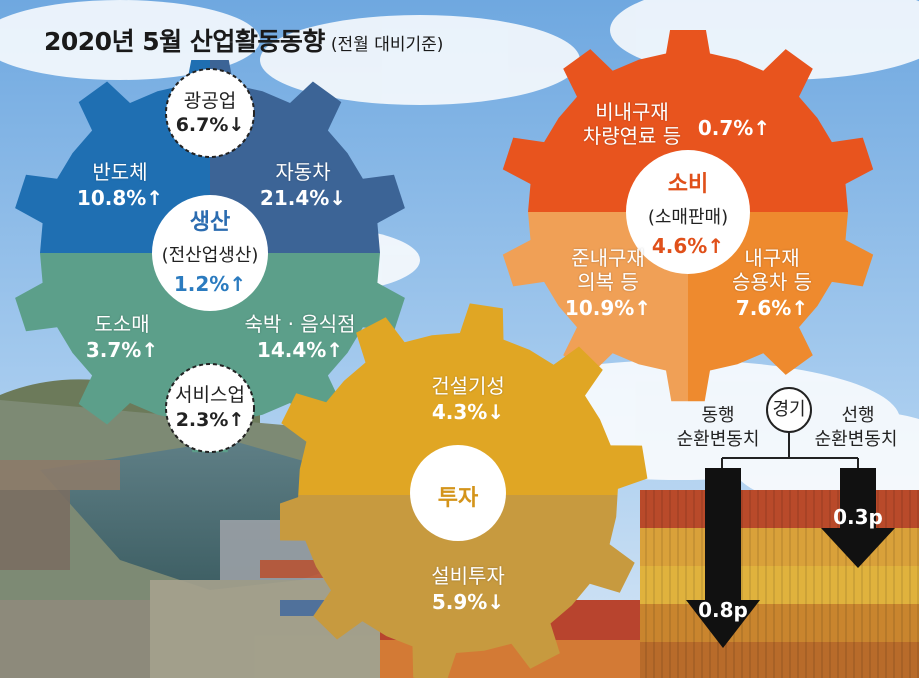 The width and height of the screenshot is (919, 678). Describe the element at coordinates (688, 217) in the screenshot. I see `consumption-hub-sub: (소매판매)` at that location.